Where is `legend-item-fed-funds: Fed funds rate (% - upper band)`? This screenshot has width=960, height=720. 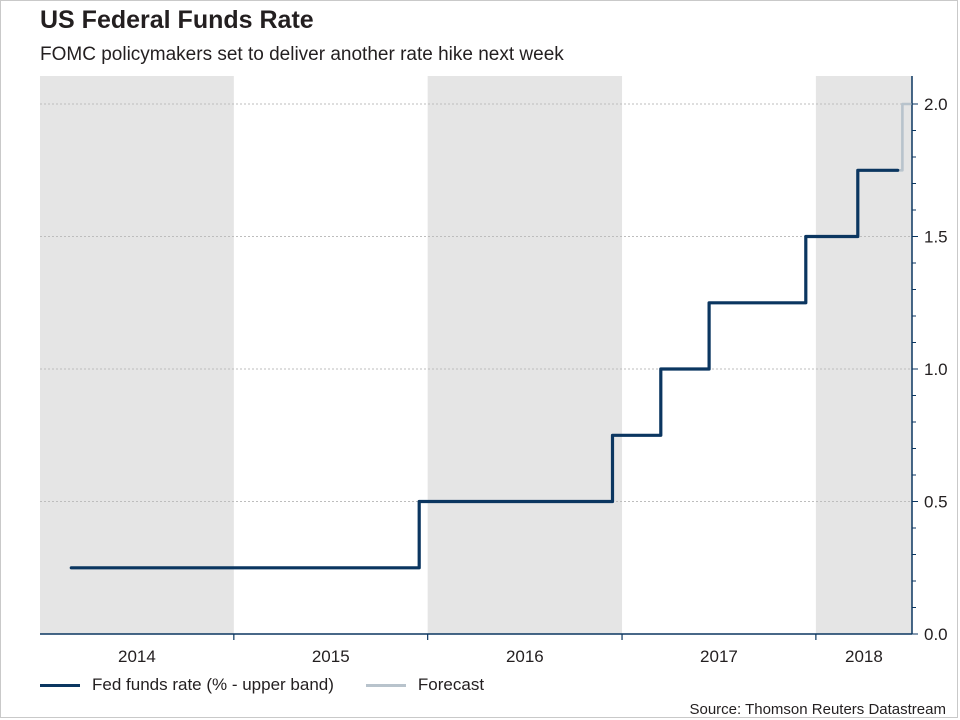 legend-item-fed-funds: Fed funds rate (% - upper band) is located at coordinates (187, 685).